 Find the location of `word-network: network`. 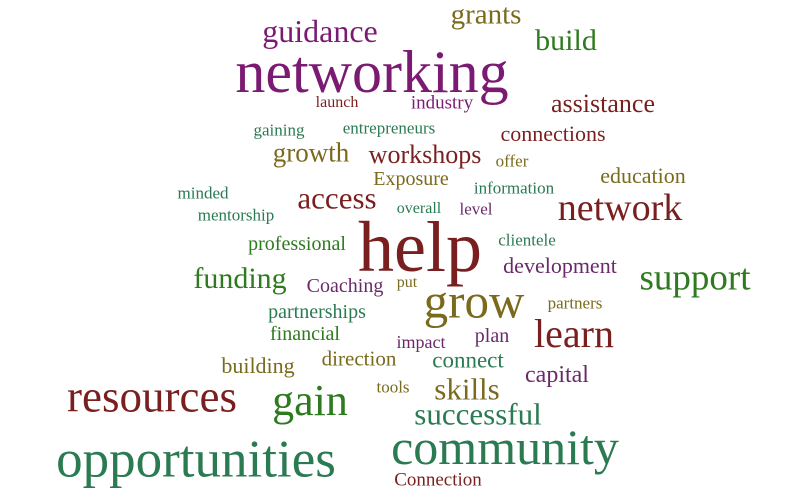

word-network: network is located at coordinates (620, 208).